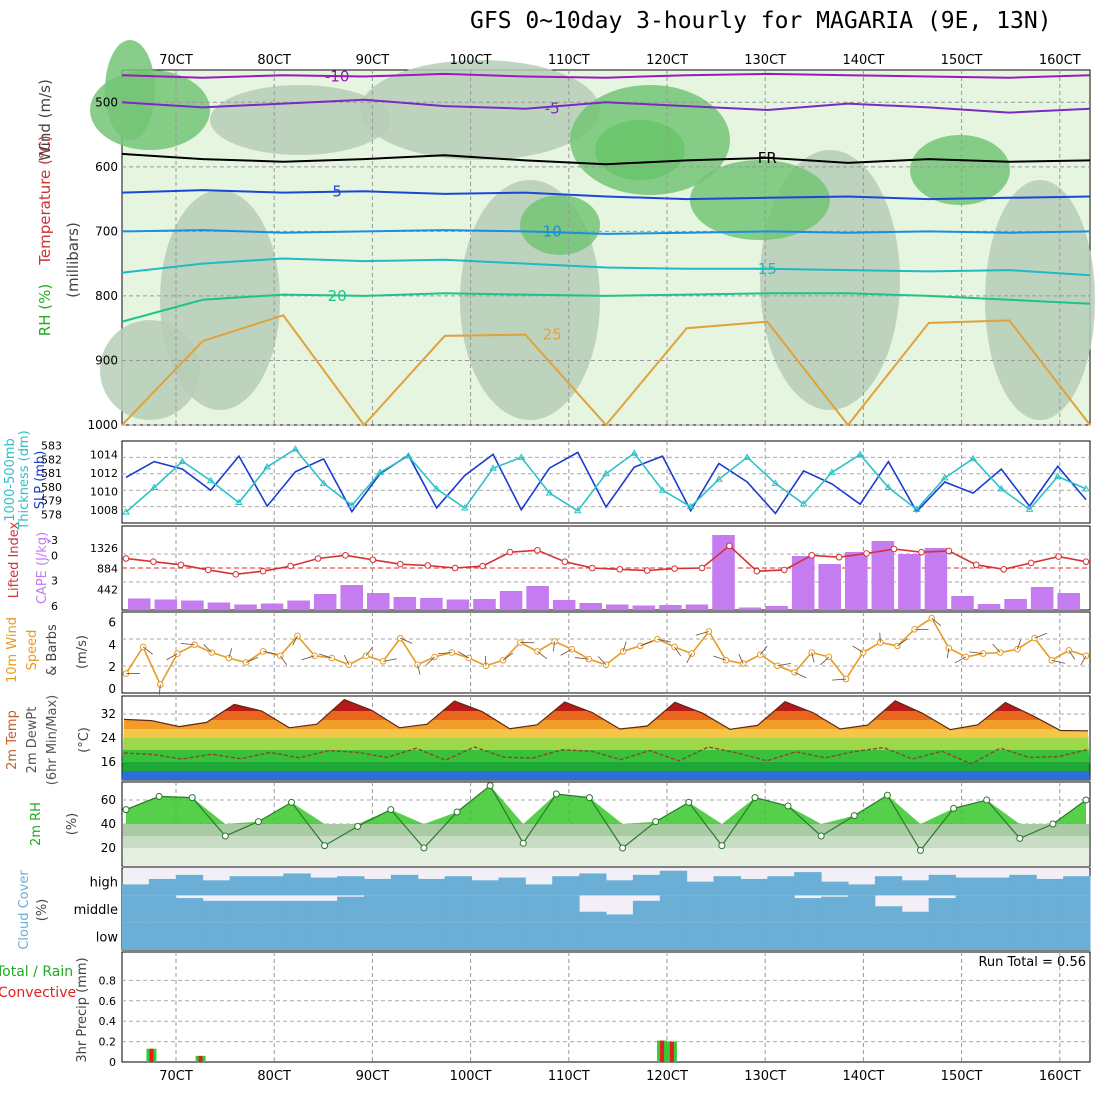 The width and height of the screenshot is (1100, 1100). What do you see at coordinates (606, 560) in the screenshot?
I see `li-line` at bounding box center [606, 560].